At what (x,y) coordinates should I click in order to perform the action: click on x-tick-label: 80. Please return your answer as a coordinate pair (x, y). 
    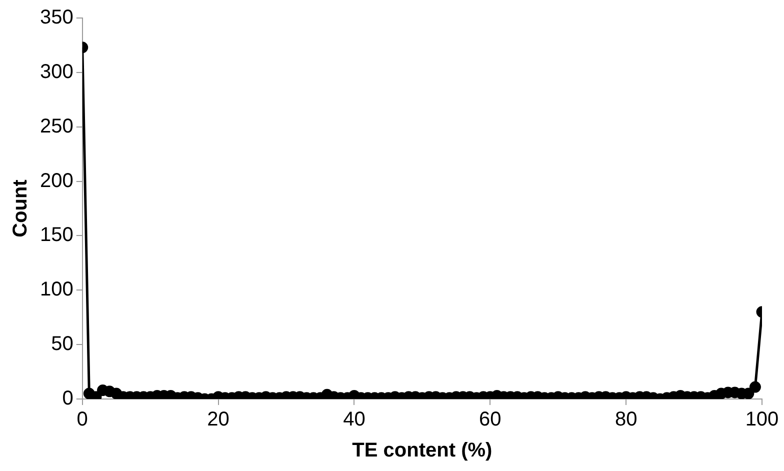
    Looking at the image, I should click on (626, 419).